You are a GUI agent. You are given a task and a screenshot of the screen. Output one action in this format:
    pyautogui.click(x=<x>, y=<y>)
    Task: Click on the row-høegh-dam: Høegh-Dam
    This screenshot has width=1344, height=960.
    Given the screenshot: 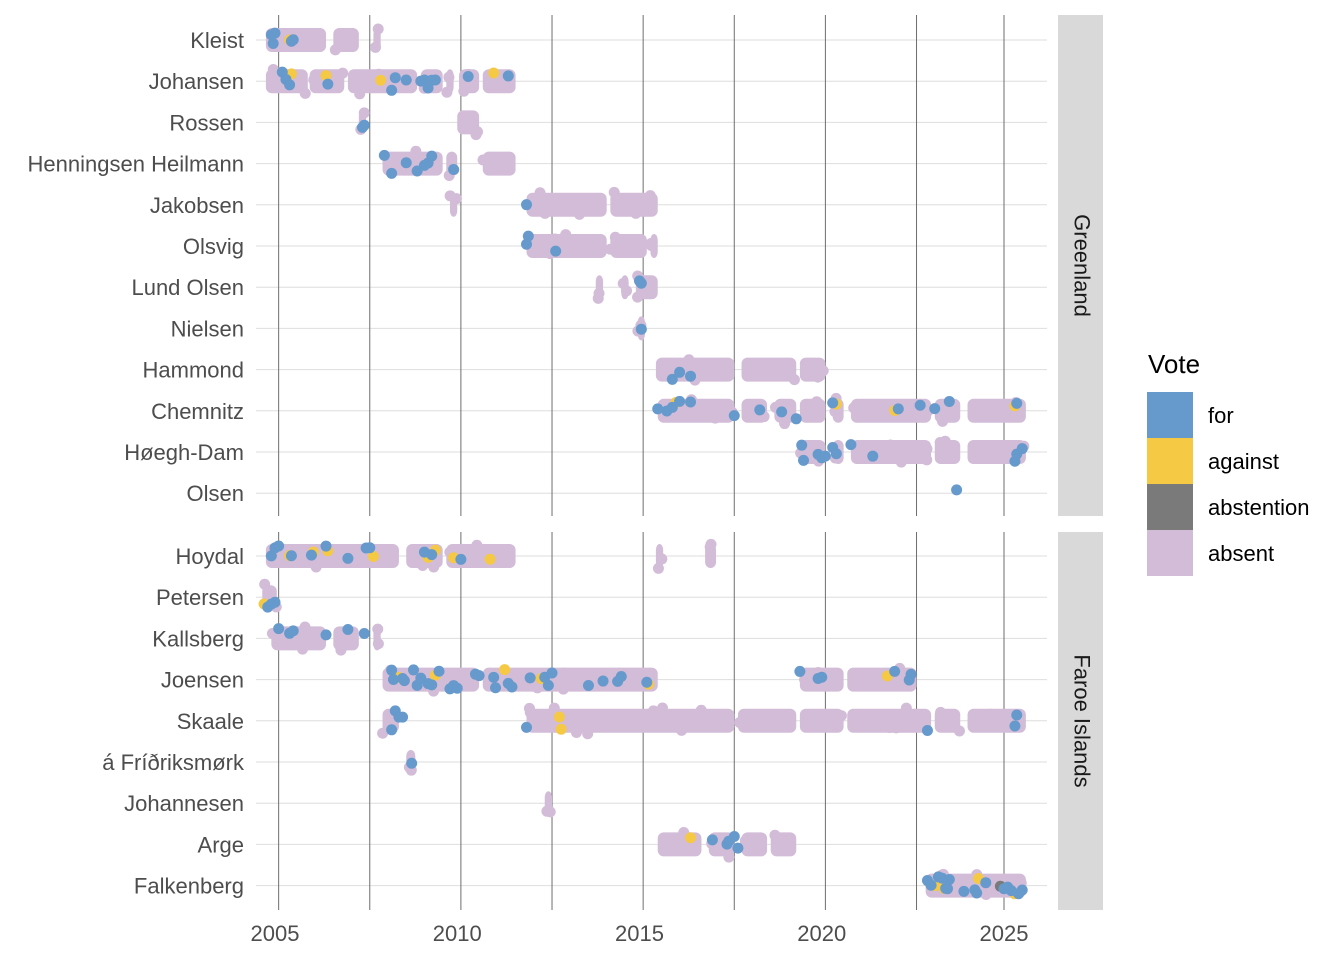 What is the action you would take?
    pyautogui.click(x=577, y=451)
    